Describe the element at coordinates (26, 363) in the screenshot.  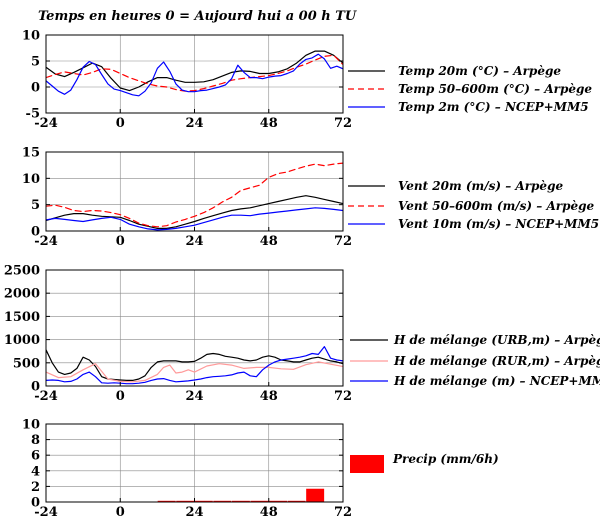
I see `y-tick-label: 500` at that location.